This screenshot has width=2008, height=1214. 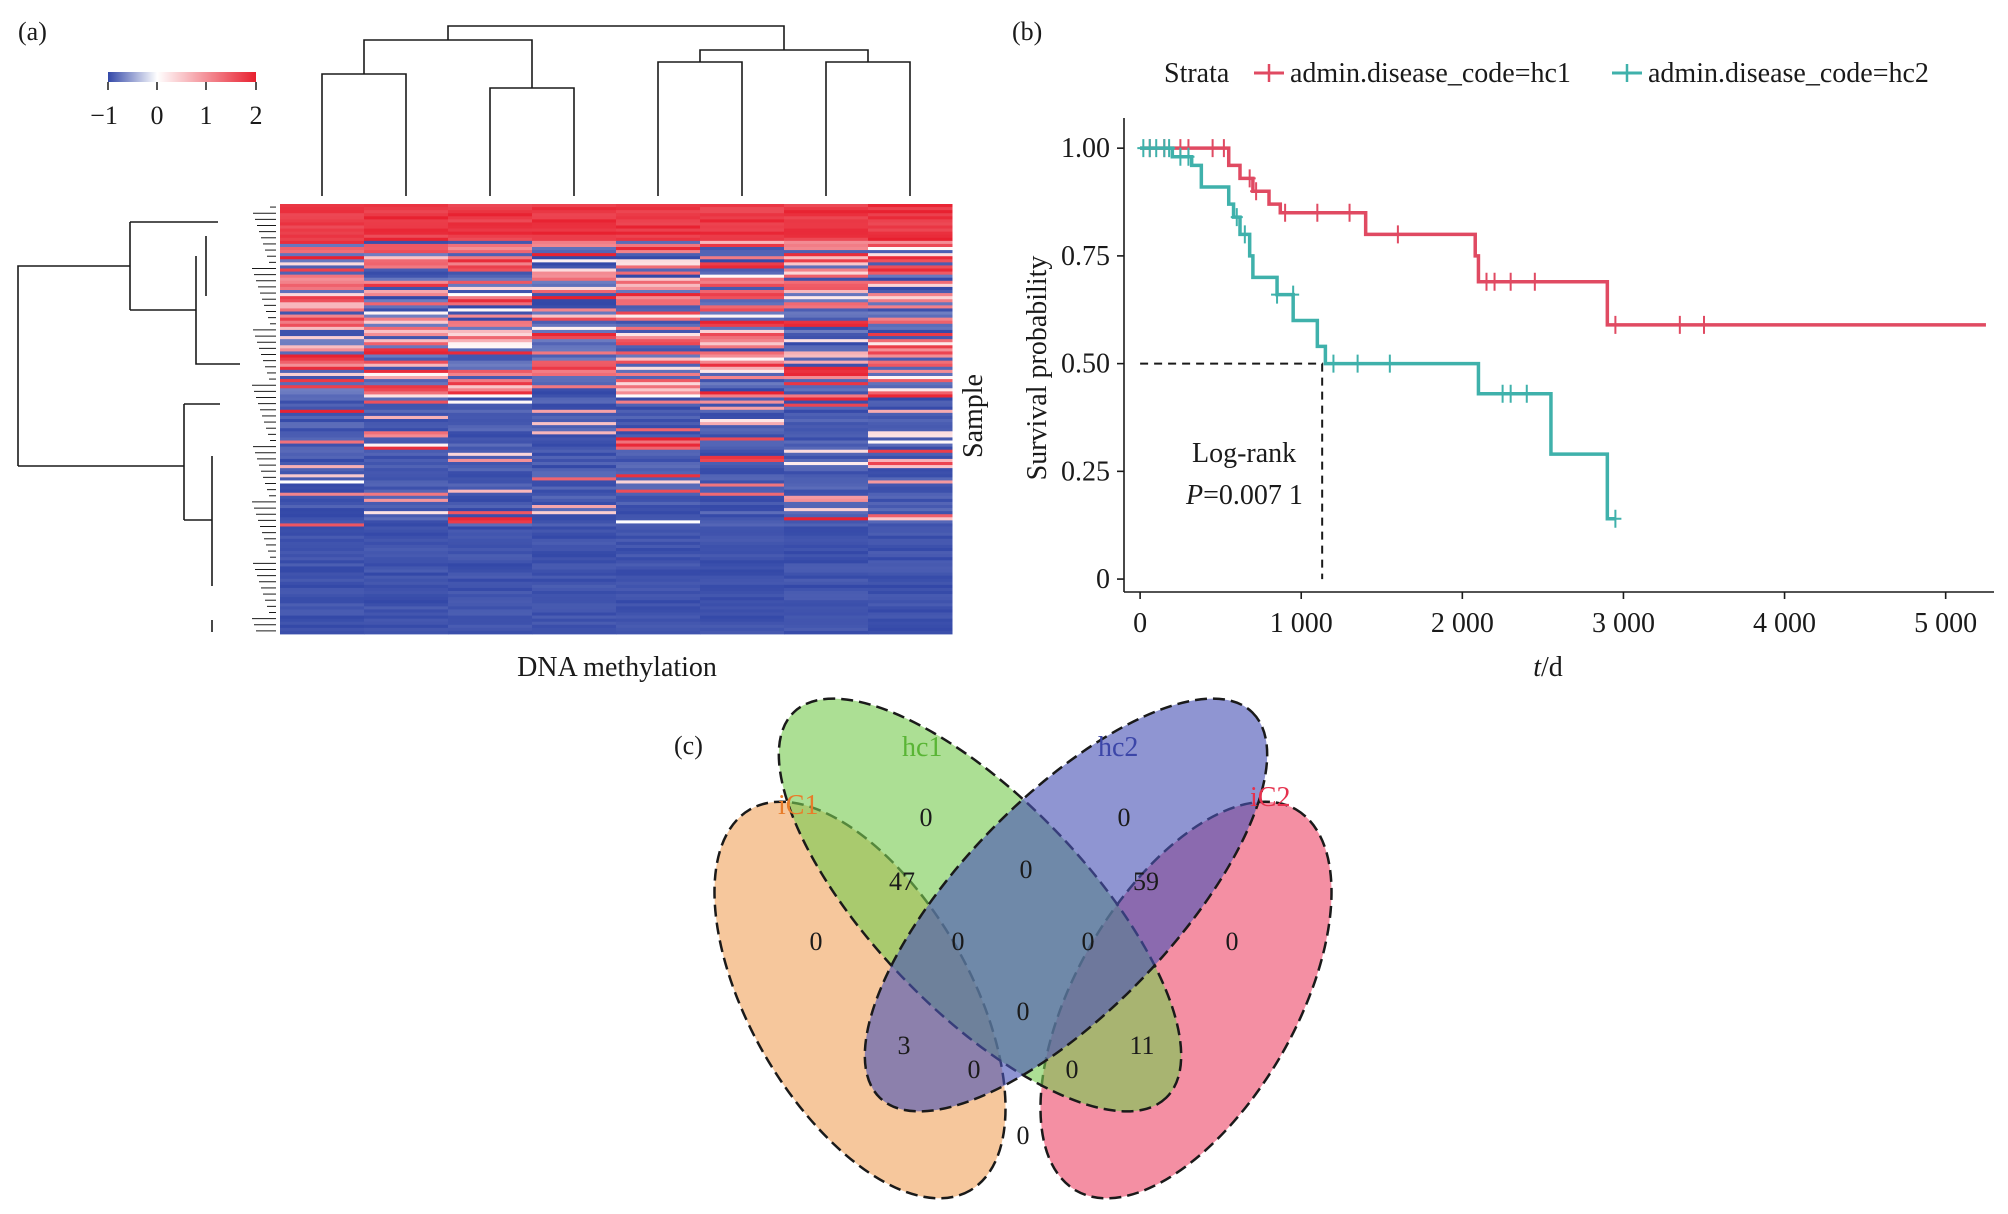 What do you see at coordinates (1026, 869) in the screenshot?
I see `venn-count: 0` at bounding box center [1026, 869].